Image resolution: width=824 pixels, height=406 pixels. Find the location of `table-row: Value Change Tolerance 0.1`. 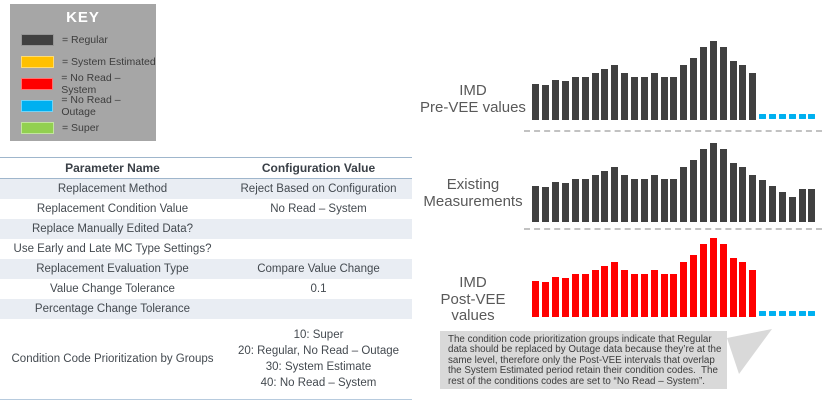

table-row: Value Change Tolerance 0.1 is located at coordinates (206, 289).